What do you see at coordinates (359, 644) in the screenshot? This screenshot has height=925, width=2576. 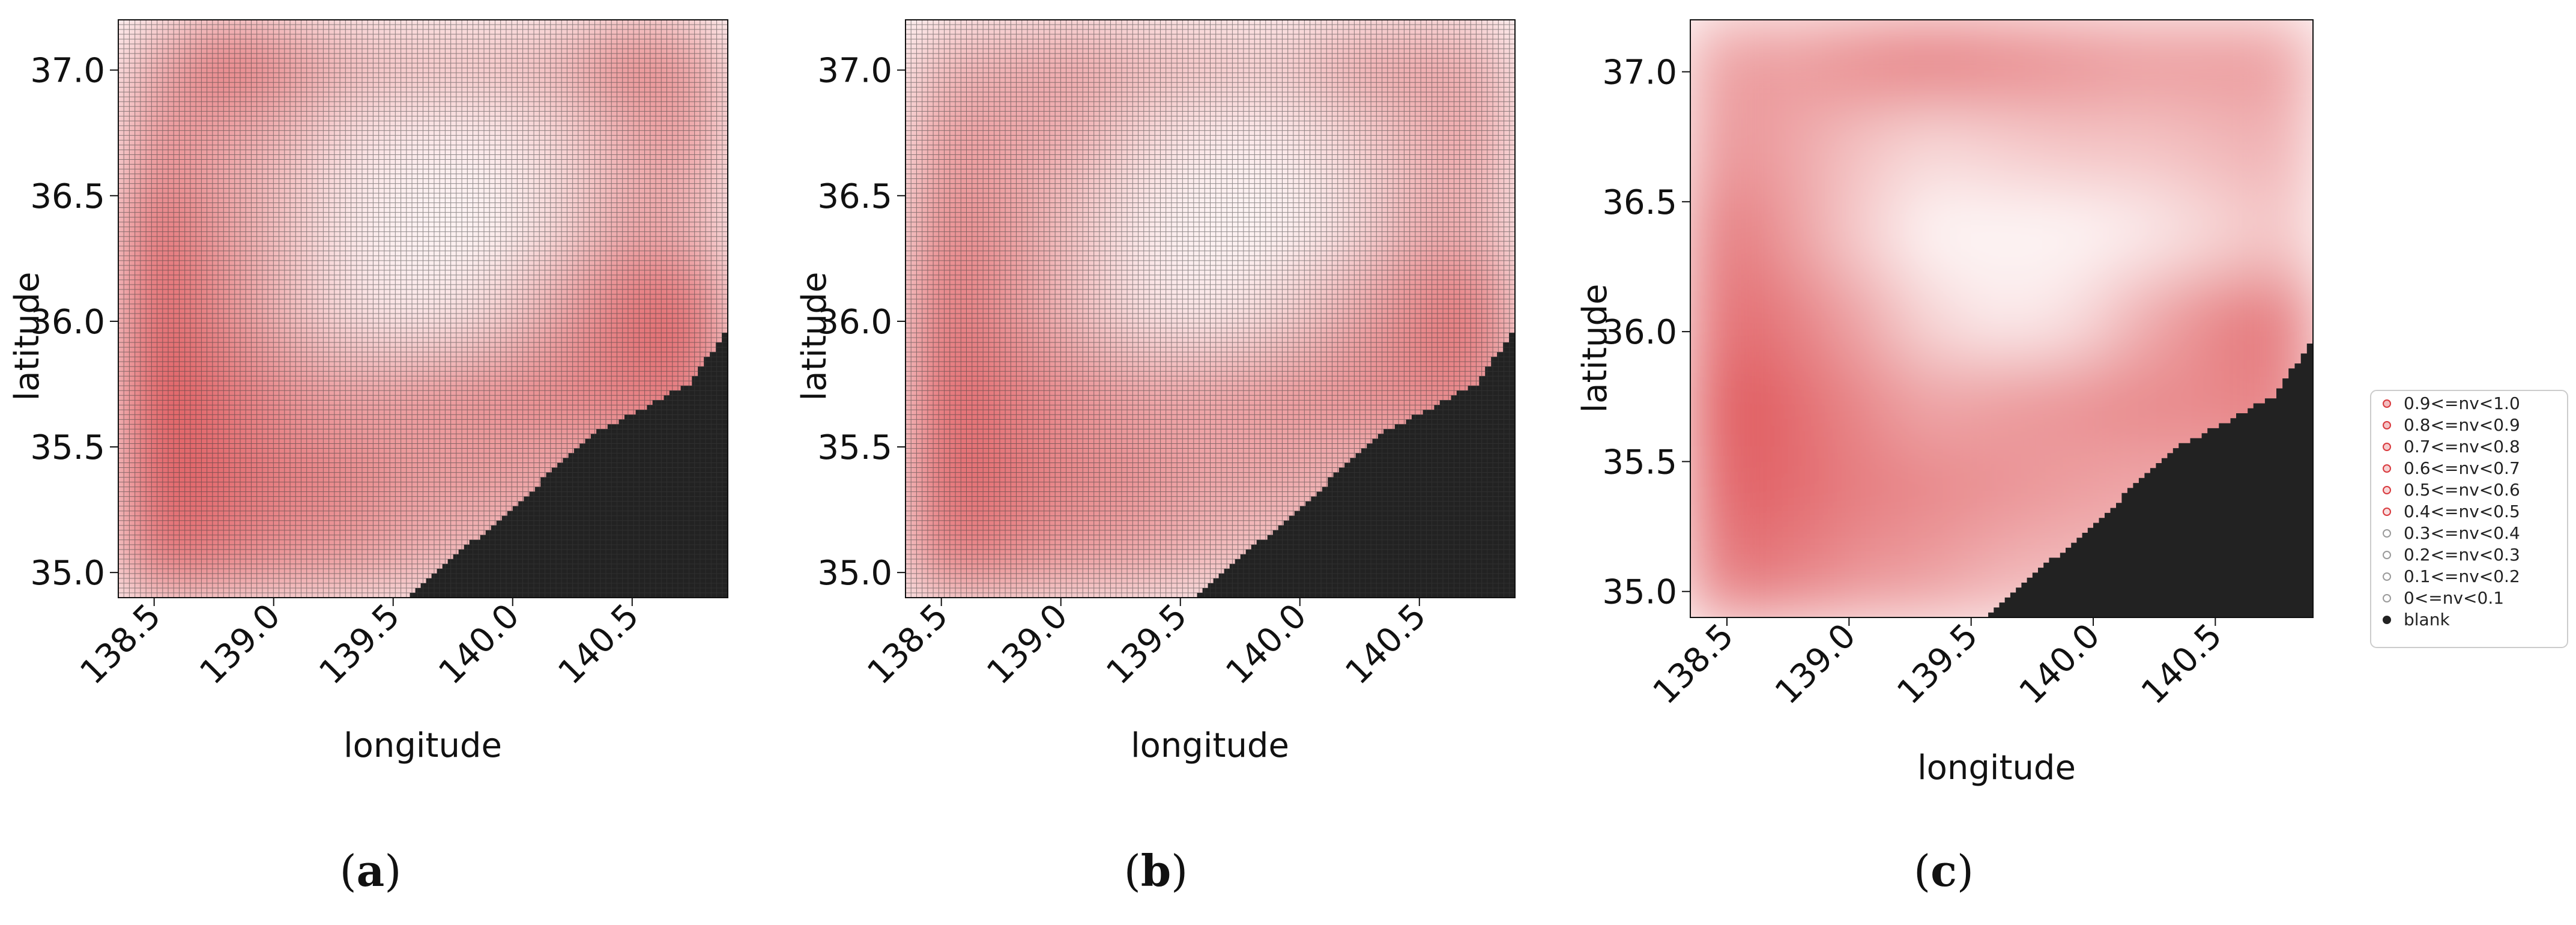 I see `x-ticks-a: 138.5 139.0 139.5 140.0 140.5` at bounding box center [359, 644].